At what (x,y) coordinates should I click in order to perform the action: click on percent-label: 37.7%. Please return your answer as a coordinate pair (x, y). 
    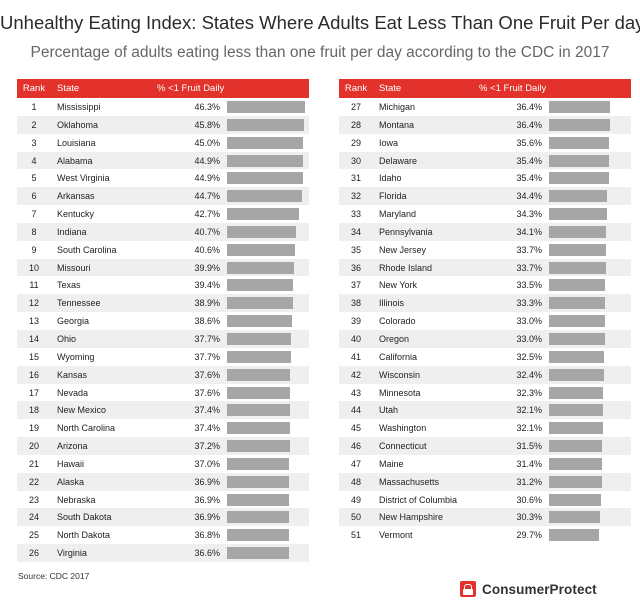
    Looking at the image, I should click on (207, 356).